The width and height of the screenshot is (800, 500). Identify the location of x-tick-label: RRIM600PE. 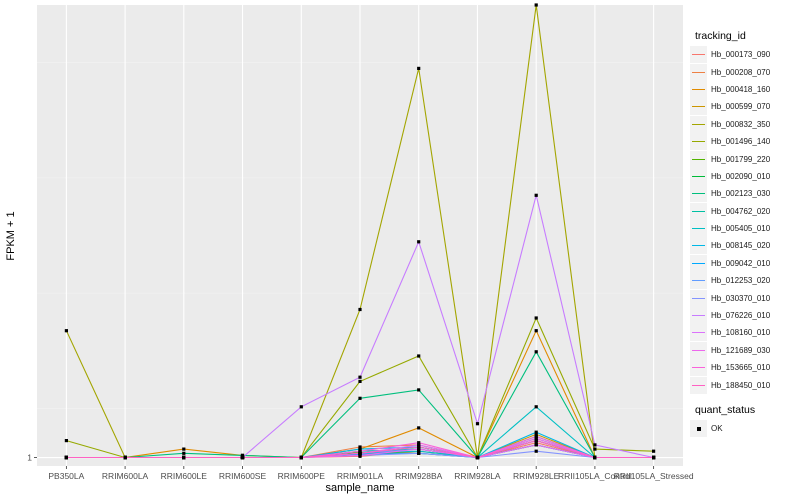
(302, 476).